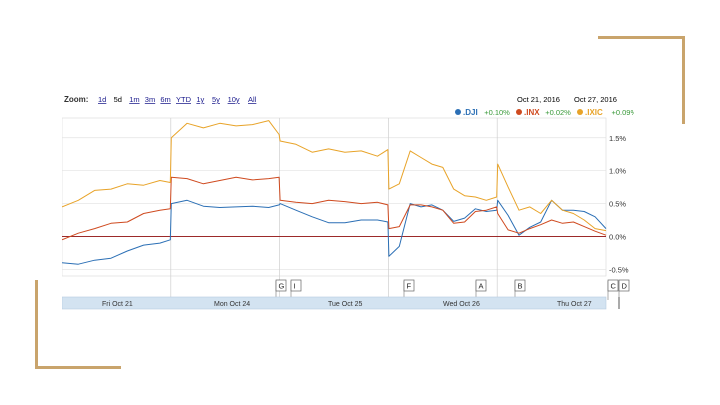  Describe the element at coordinates (617, 138) in the screenshot. I see `y-tick-label-0: 1.5%` at that location.